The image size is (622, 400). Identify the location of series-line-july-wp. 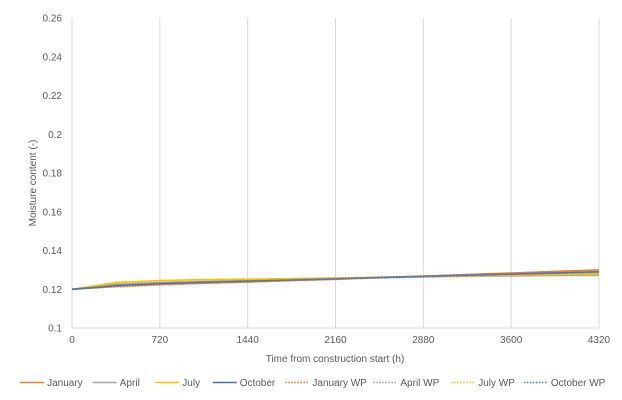
(335, 282).